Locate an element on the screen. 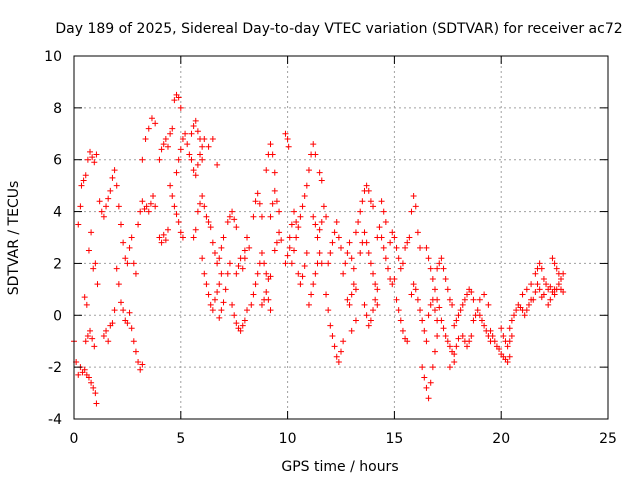 The image size is (640, 484). y-axis-label: SDTVAR / TECUs is located at coordinates (14, 238).